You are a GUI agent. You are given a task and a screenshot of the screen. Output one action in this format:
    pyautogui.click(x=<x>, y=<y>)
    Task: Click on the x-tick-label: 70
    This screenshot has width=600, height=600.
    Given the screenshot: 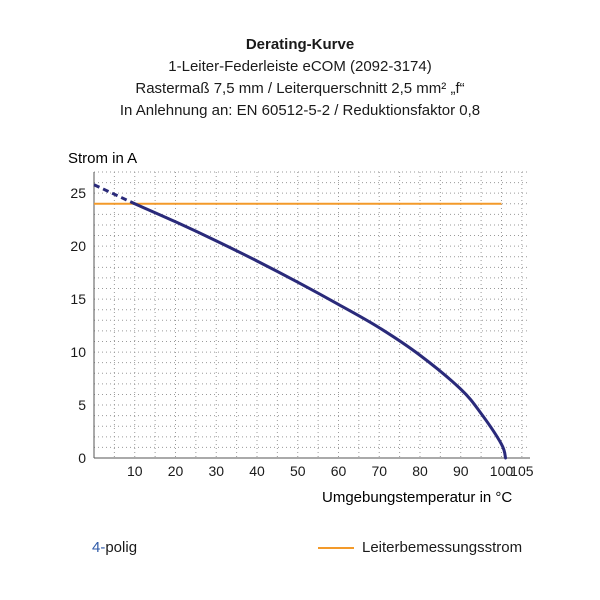 What is the action you would take?
    pyautogui.click(x=379, y=471)
    